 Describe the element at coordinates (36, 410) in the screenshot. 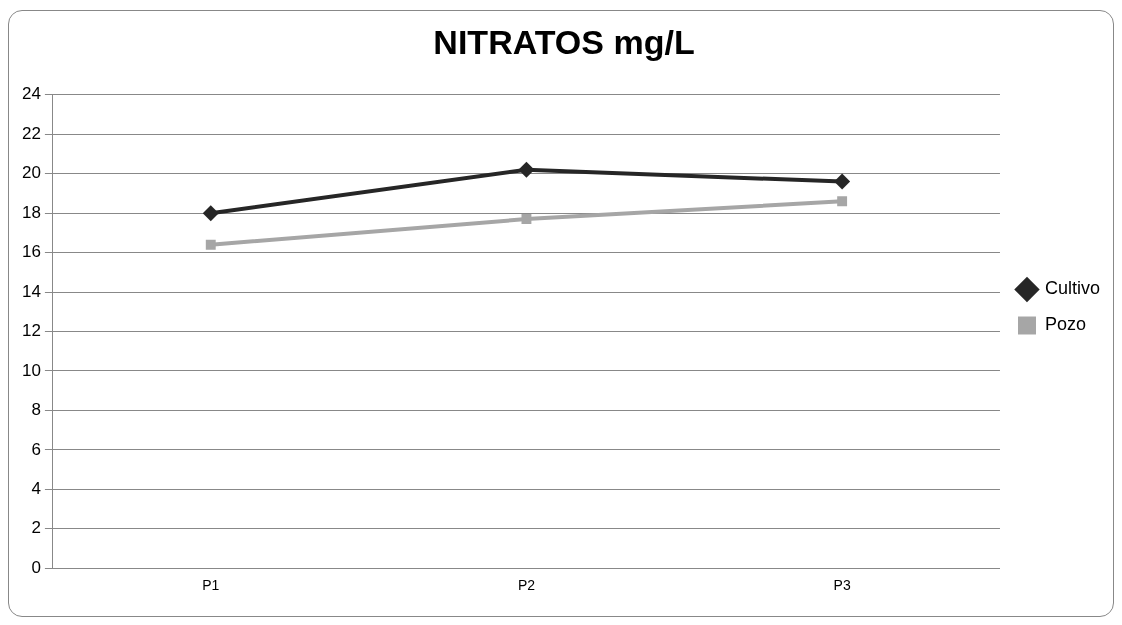

I see `y-tick-label: 8` at that location.